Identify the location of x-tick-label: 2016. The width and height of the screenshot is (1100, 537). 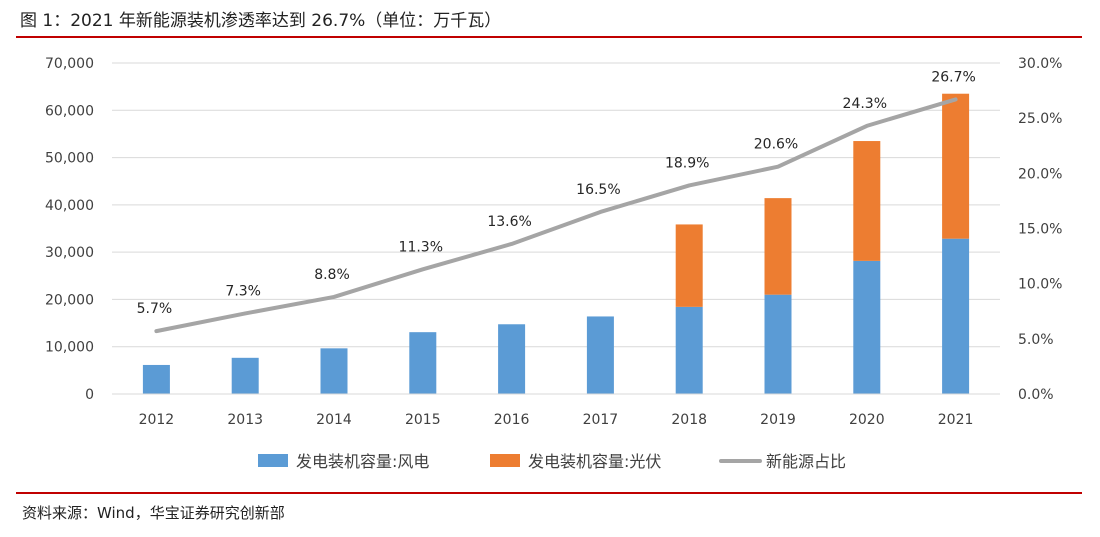
(512, 420).